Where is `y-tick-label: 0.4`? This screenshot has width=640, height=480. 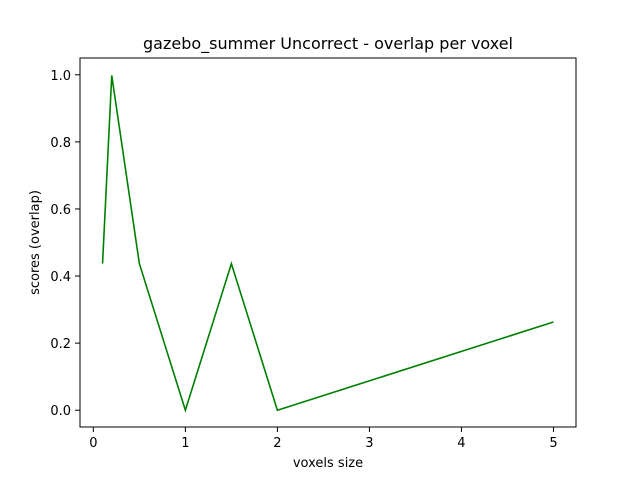
y-tick-label: 0.4 is located at coordinates (60, 277).